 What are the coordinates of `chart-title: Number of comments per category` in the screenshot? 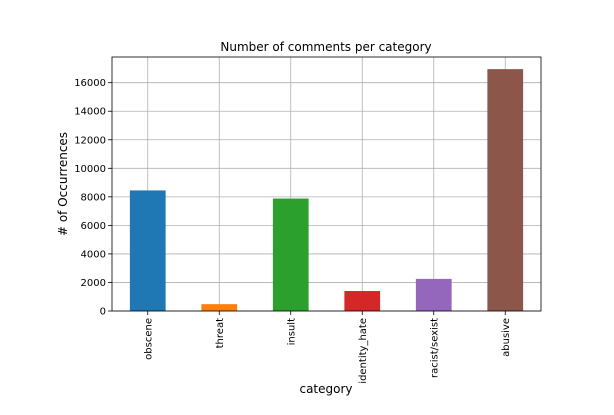 It's located at (325, 47).